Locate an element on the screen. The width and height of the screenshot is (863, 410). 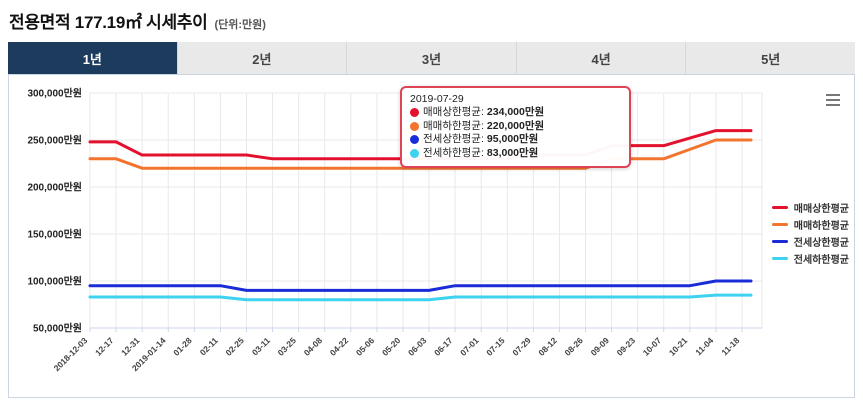
tab-3year: 3년 is located at coordinates (432, 58).